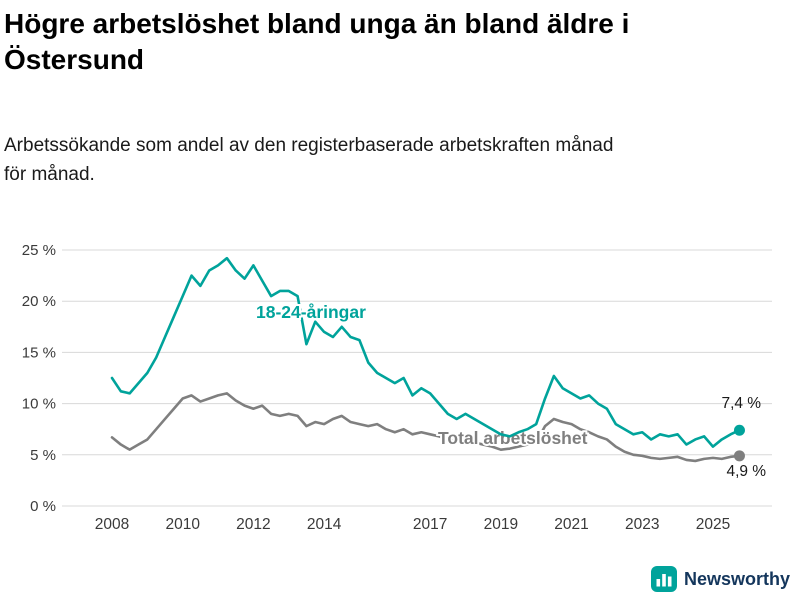  What do you see at coordinates (663, 579) in the screenshot?
I see `bar-chart-logo-icon` at bounding box center [663, 579].